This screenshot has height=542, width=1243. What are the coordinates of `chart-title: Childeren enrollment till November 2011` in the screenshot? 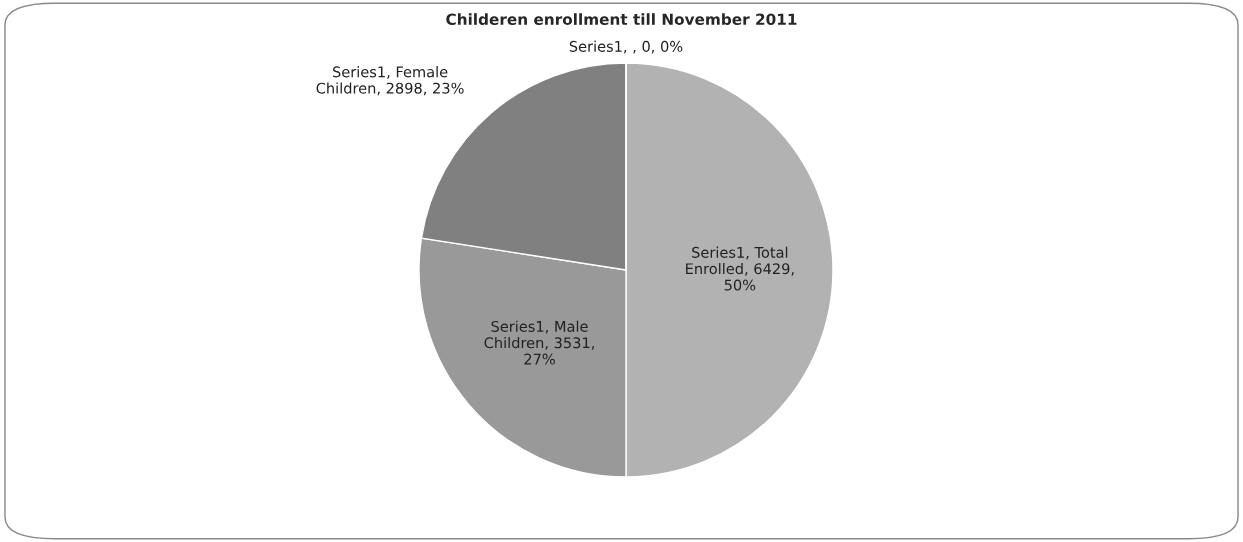 It's located at (621, 19).